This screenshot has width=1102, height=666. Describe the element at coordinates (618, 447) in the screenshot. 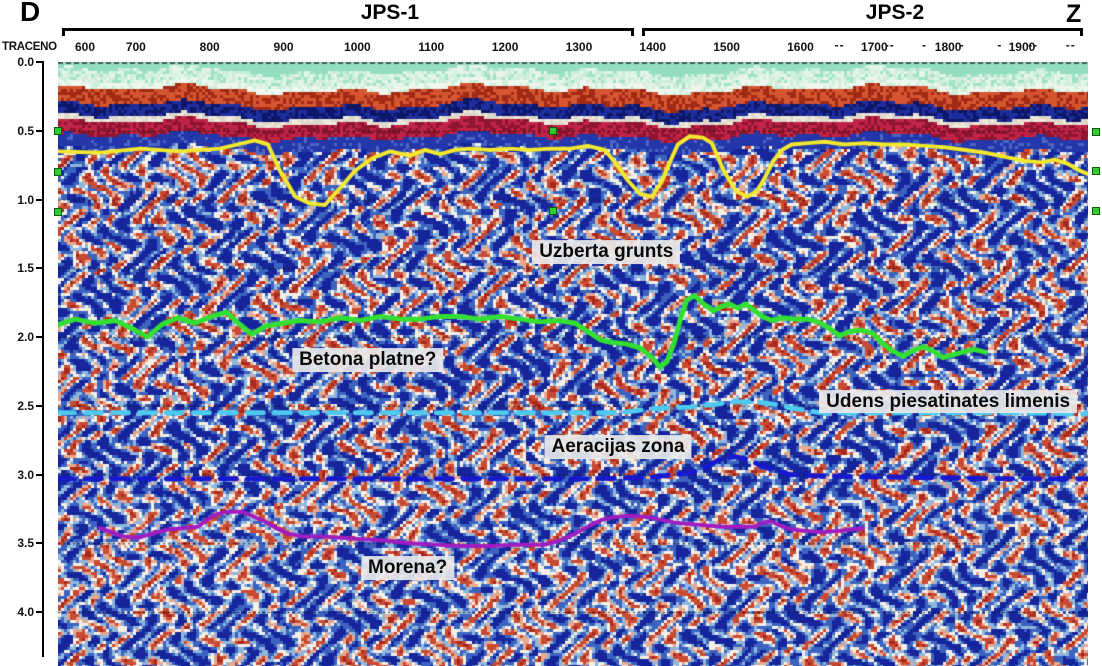

I see `horizon-annotation-label: Aeracijas zona` at that location.